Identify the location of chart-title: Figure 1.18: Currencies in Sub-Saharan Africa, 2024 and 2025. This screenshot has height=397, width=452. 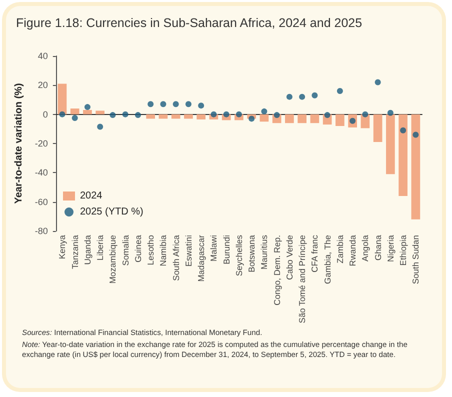
(189, 23).